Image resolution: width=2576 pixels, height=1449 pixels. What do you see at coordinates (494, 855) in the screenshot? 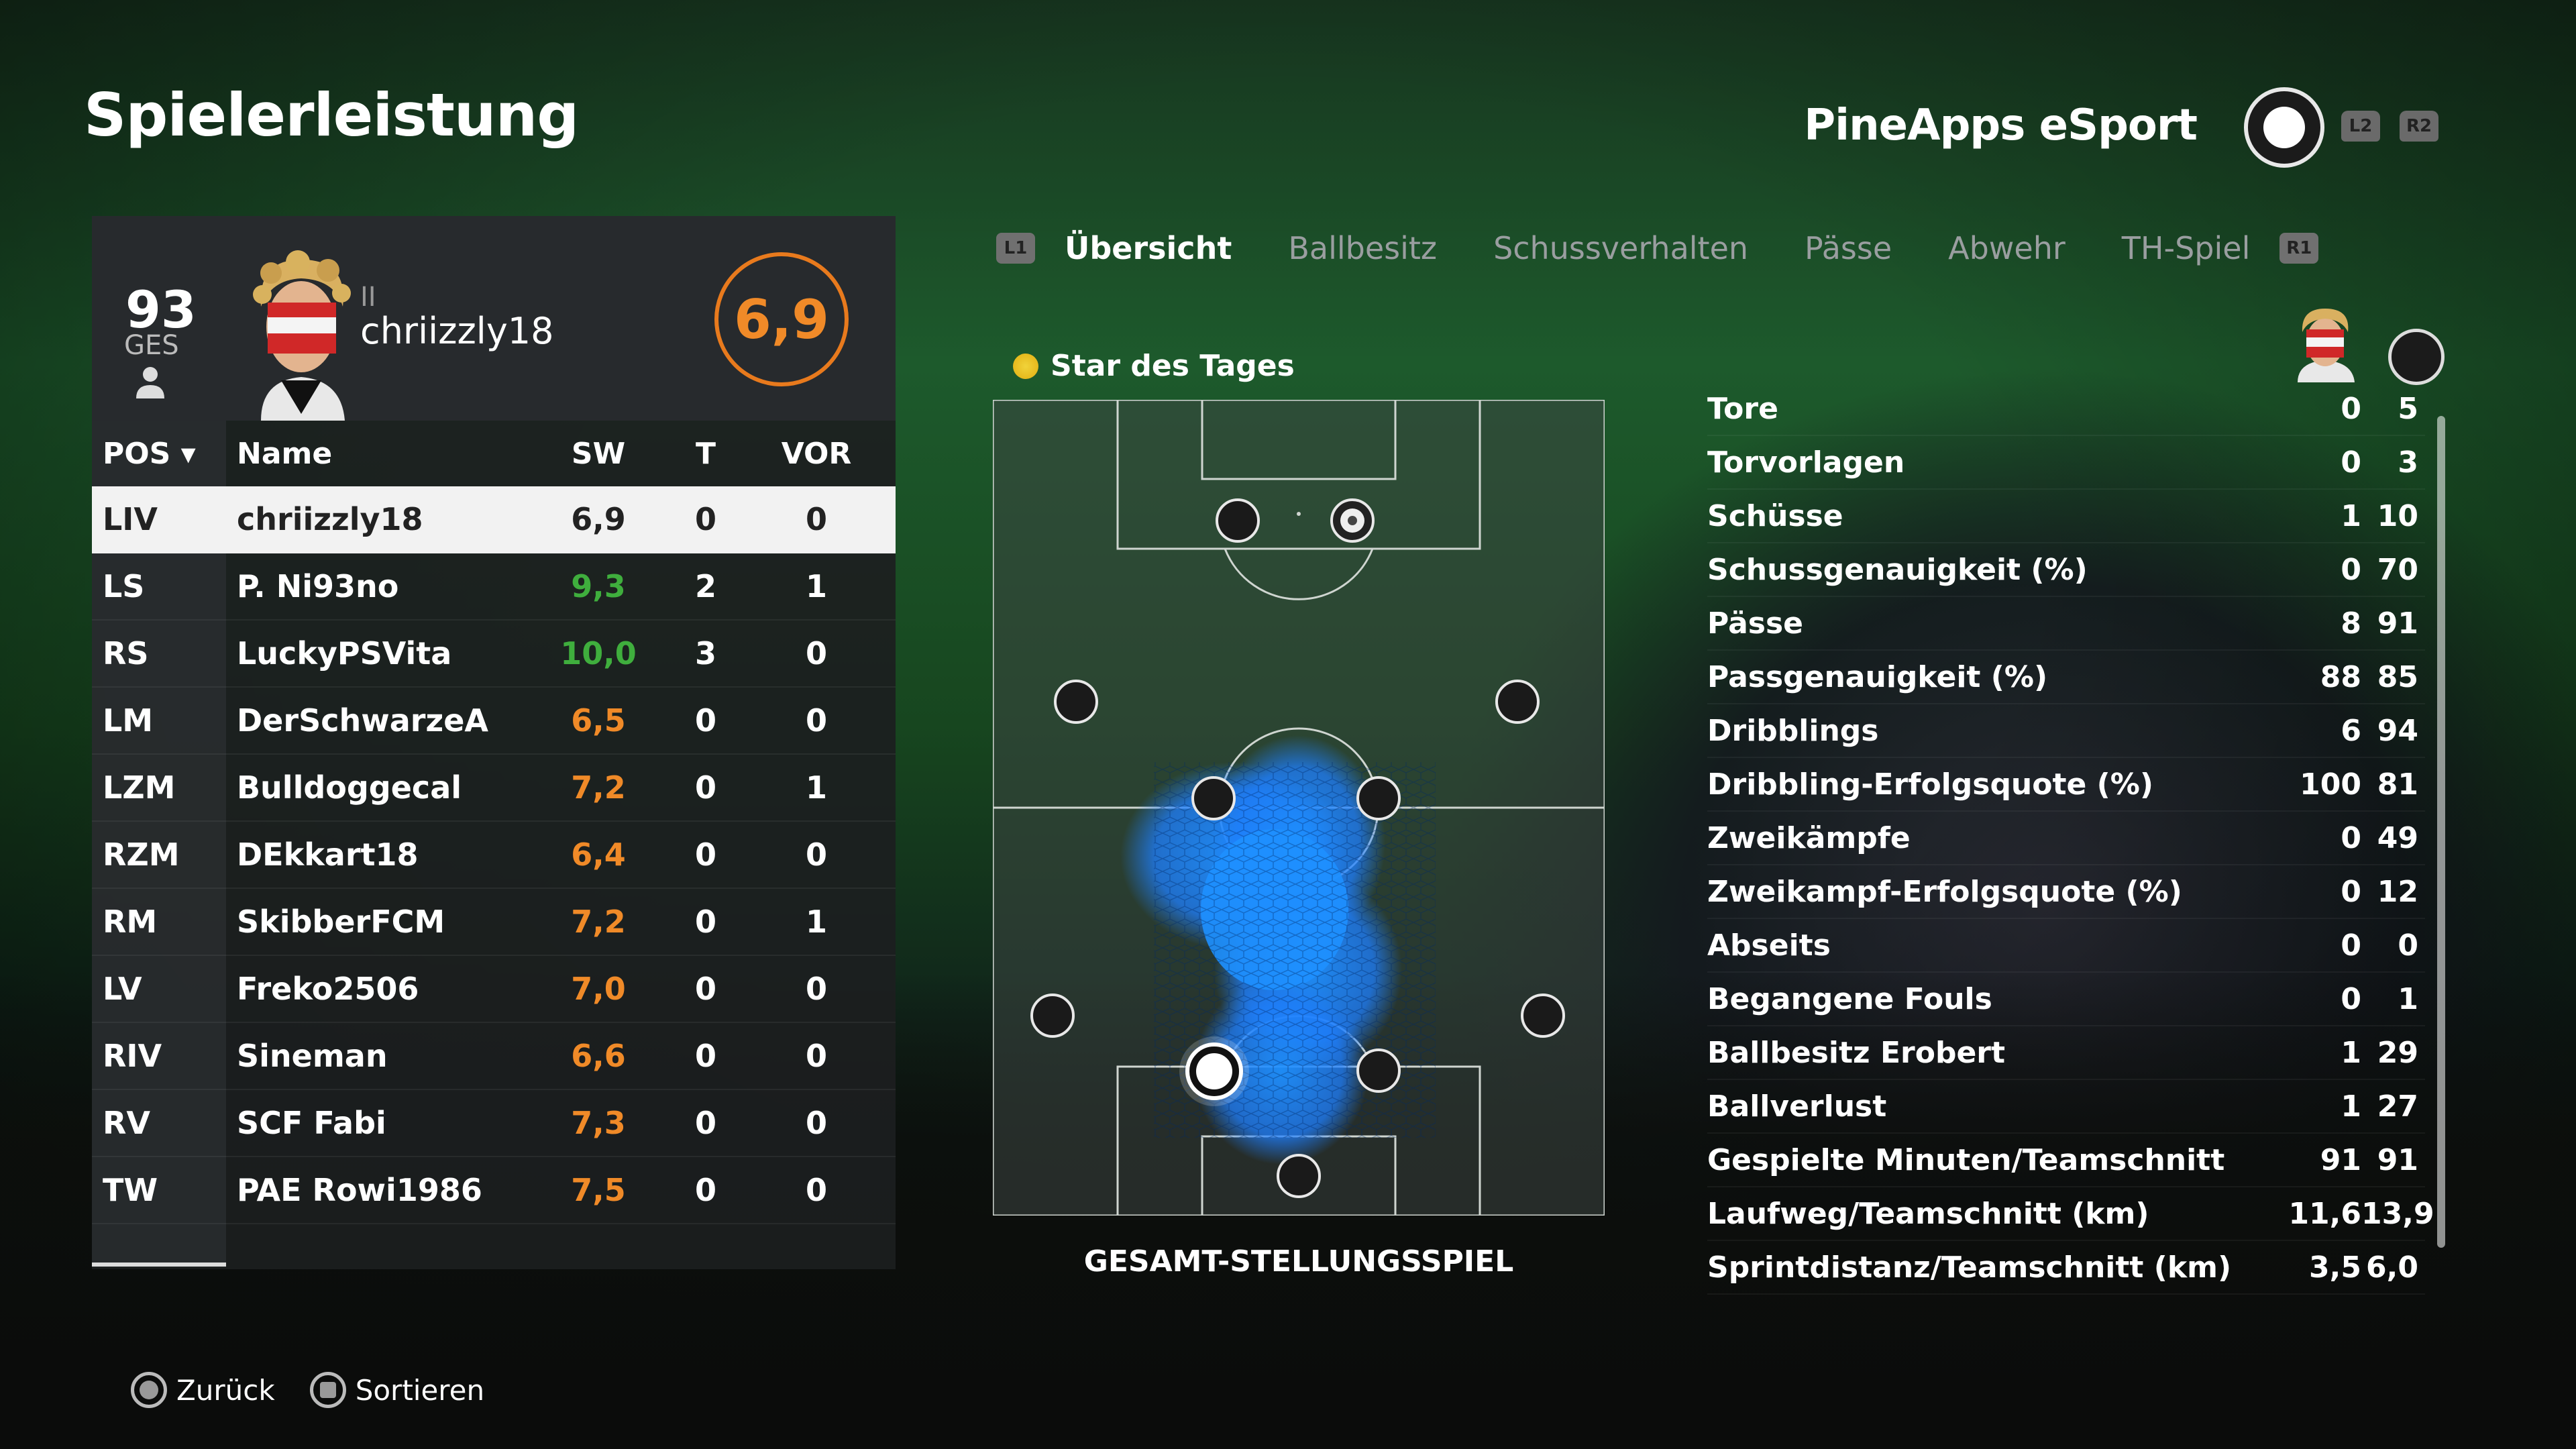
I see `table-row: RZM DEkkart18 6,4 0 0` at bounding box center [494, 855].